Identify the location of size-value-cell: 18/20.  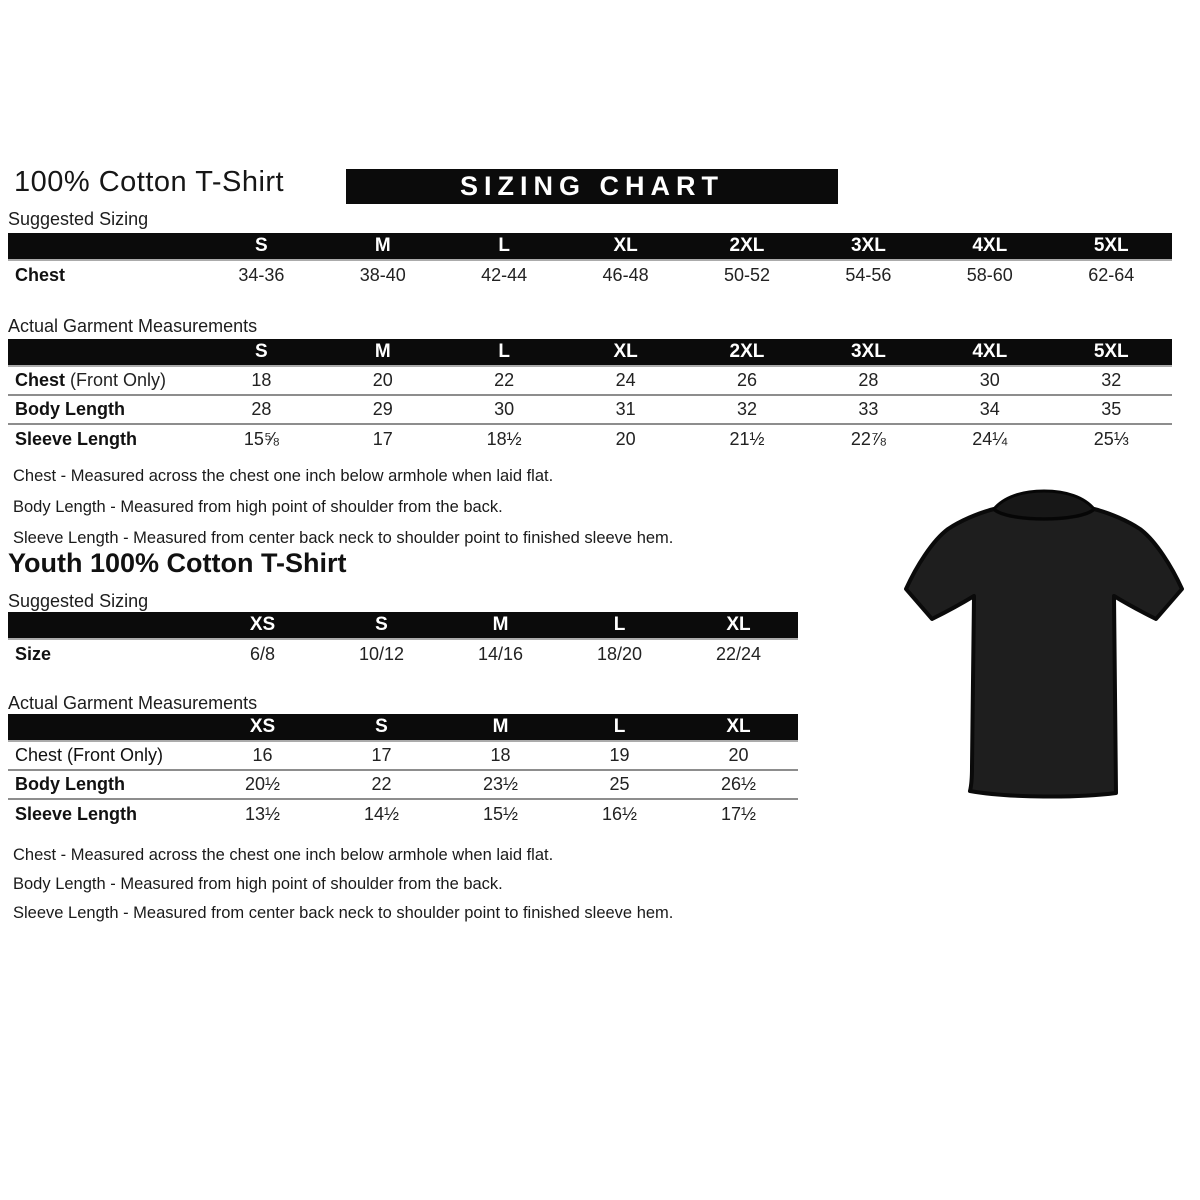
(619, 653).